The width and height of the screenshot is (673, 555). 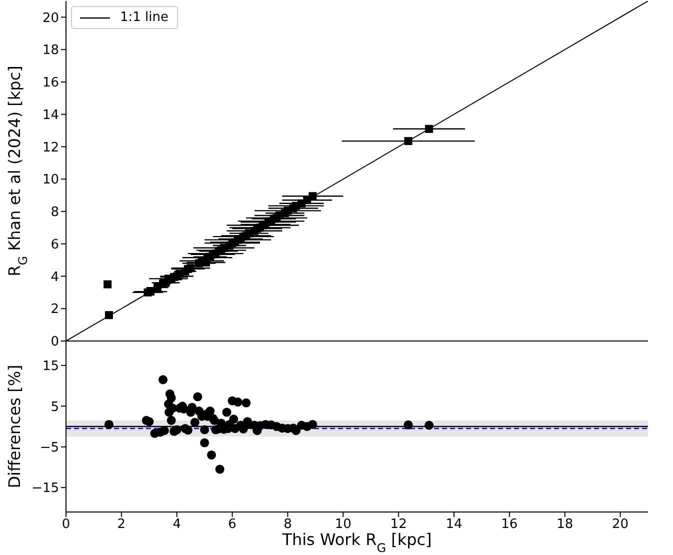 What do you see at coordinates (50, 366) in the screenshot?
I see `y-tick-label: 15` at bounding box center [50, 366].